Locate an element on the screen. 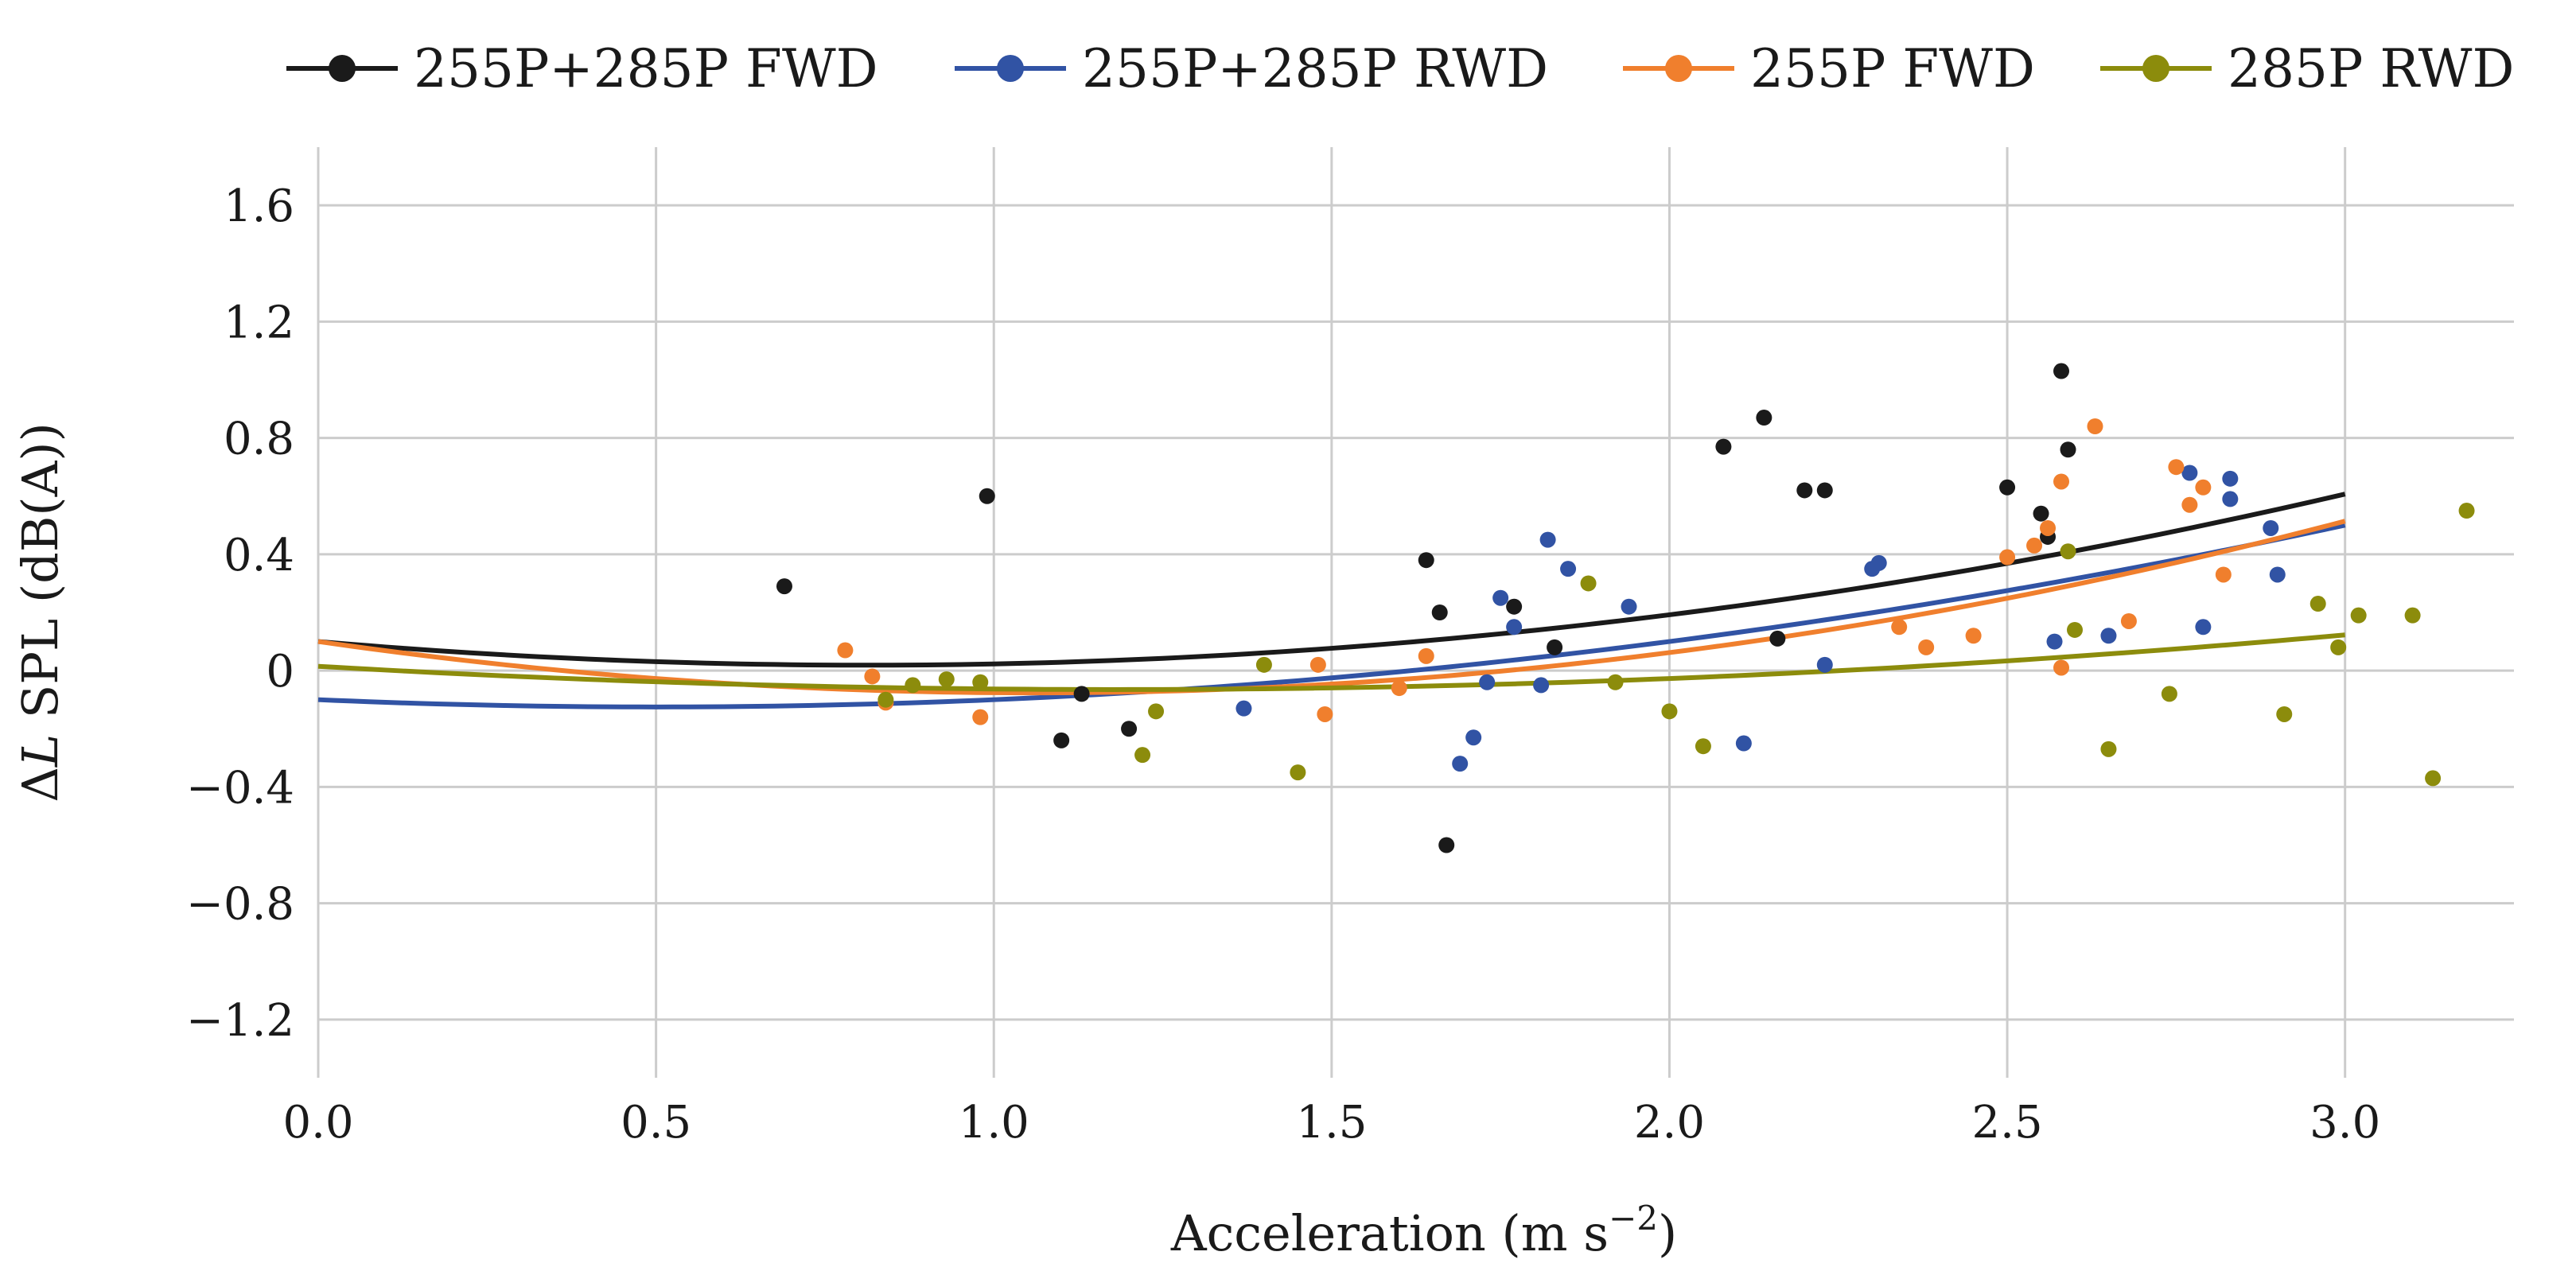 This screenshot has width=2576, height=1275. y-tick-label: −1.2 is located at coordinates (240, 1021).